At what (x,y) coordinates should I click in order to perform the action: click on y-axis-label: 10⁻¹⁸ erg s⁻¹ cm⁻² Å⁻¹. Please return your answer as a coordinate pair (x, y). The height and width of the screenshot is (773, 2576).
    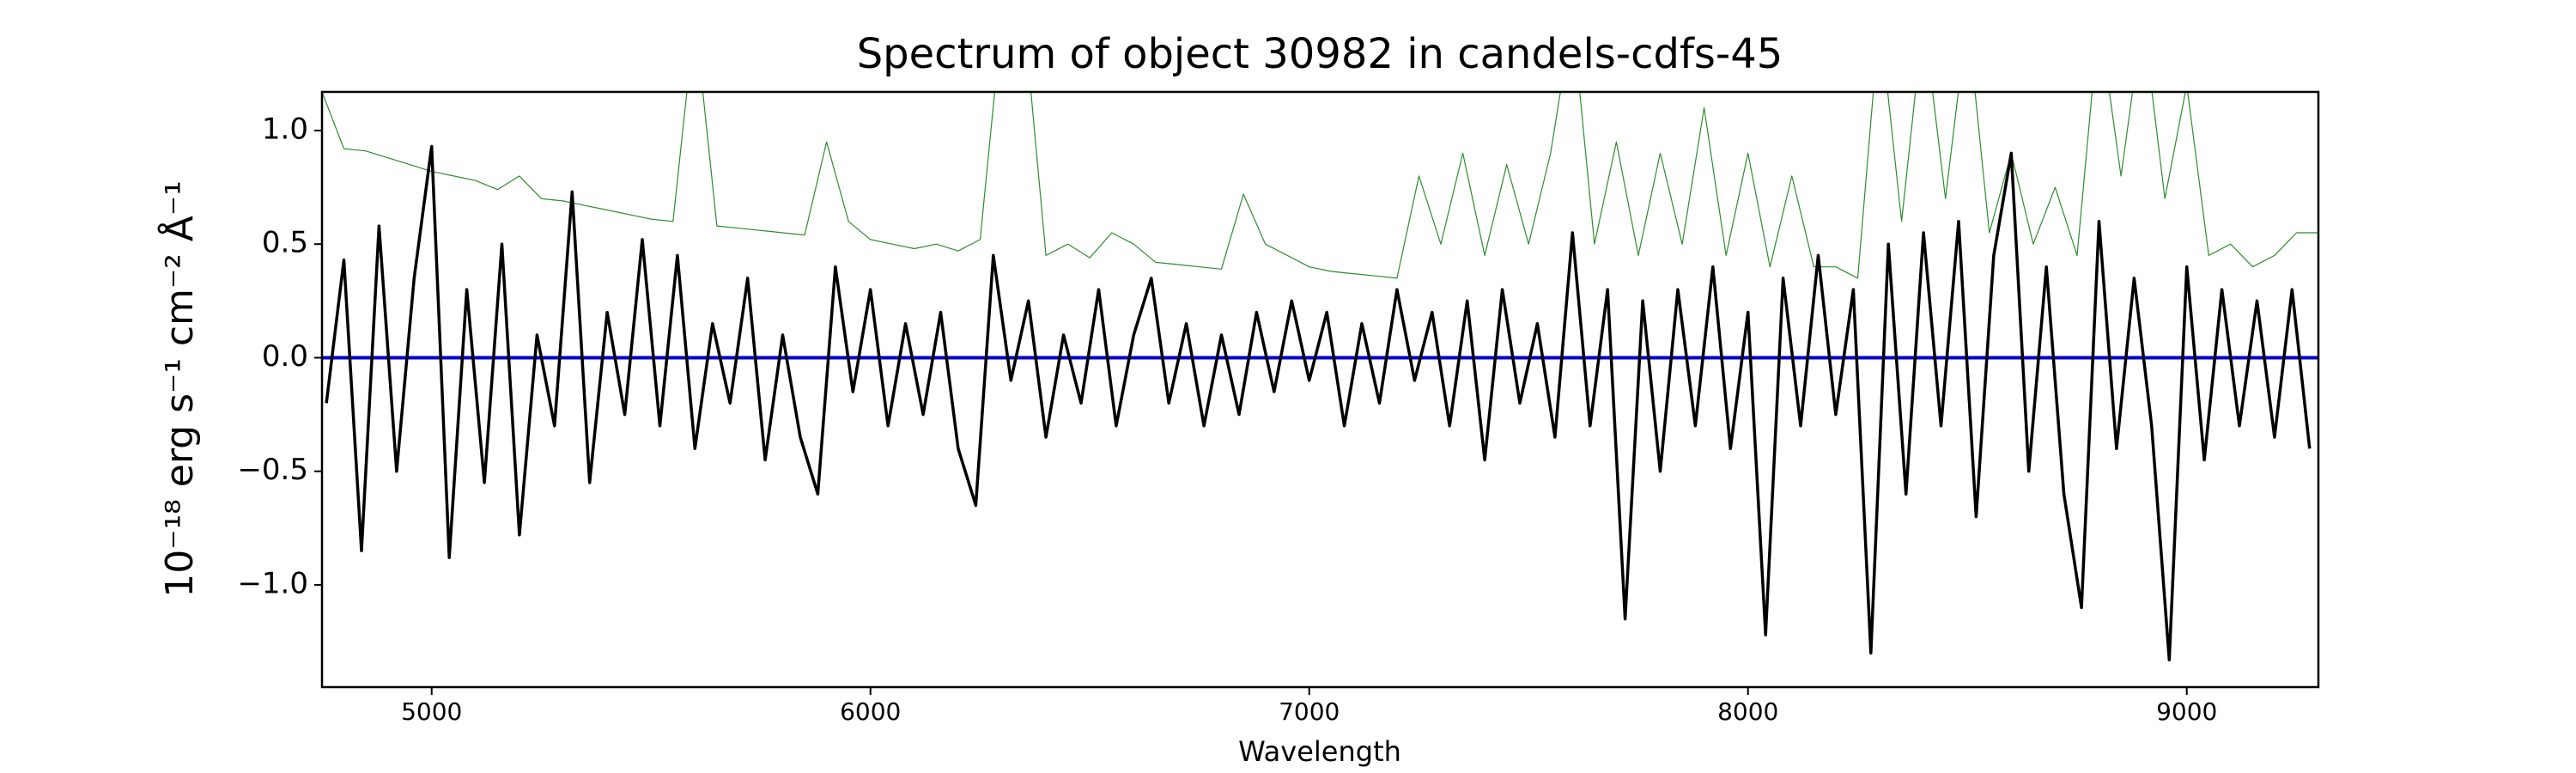
    Looking at the image, I should click on (179, 388).